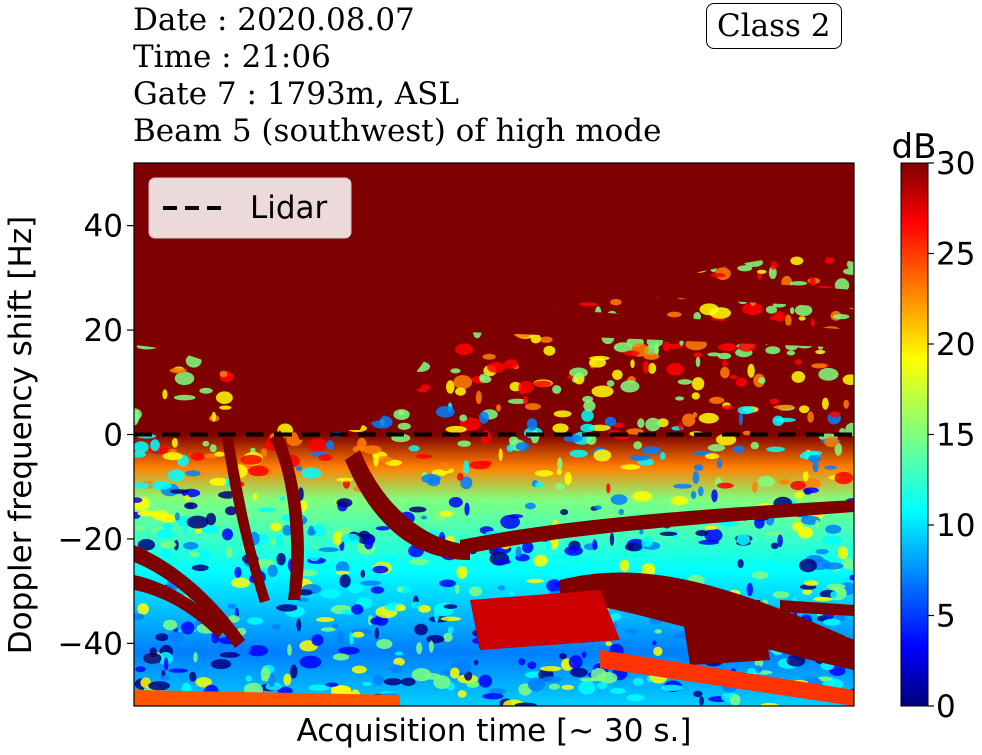 This screenshot has width=982, height=755. What do you see at coordinates (113, 436) in the screenshot?
I see `y-tick-label: 0` at bounding box center [113, 436].